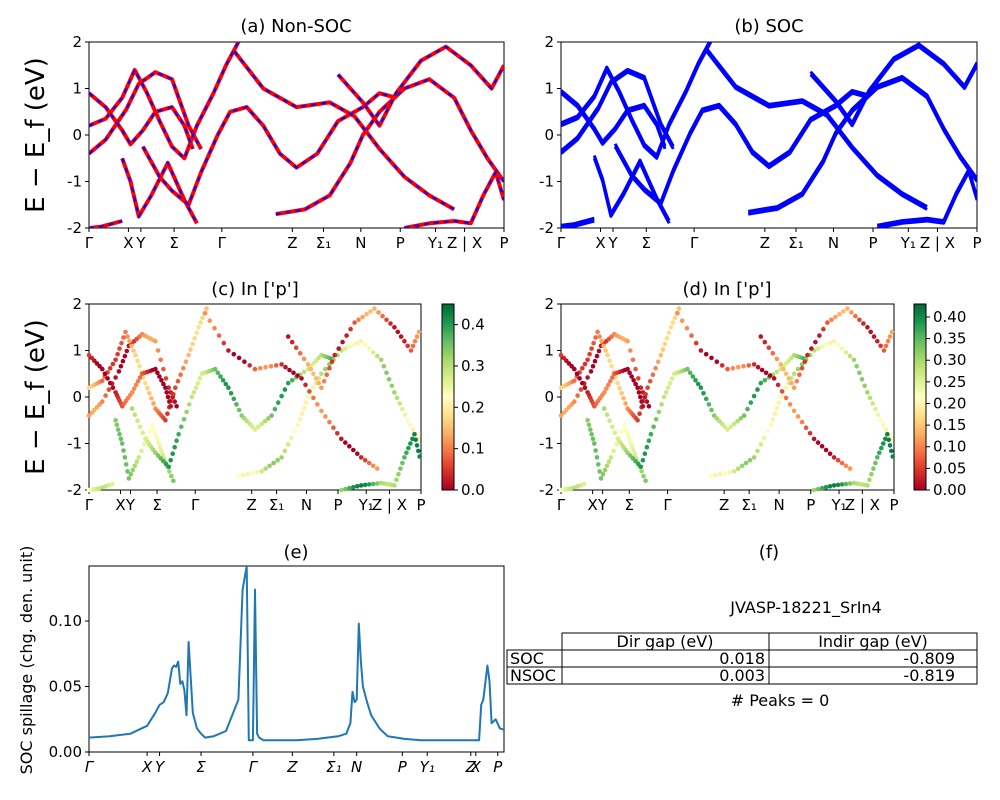  What do you see at coordinates (473, 449) in the screenshot?
I see `panel-c-colorbar-tick-label: 0.1` at bounding box center [473, 449].